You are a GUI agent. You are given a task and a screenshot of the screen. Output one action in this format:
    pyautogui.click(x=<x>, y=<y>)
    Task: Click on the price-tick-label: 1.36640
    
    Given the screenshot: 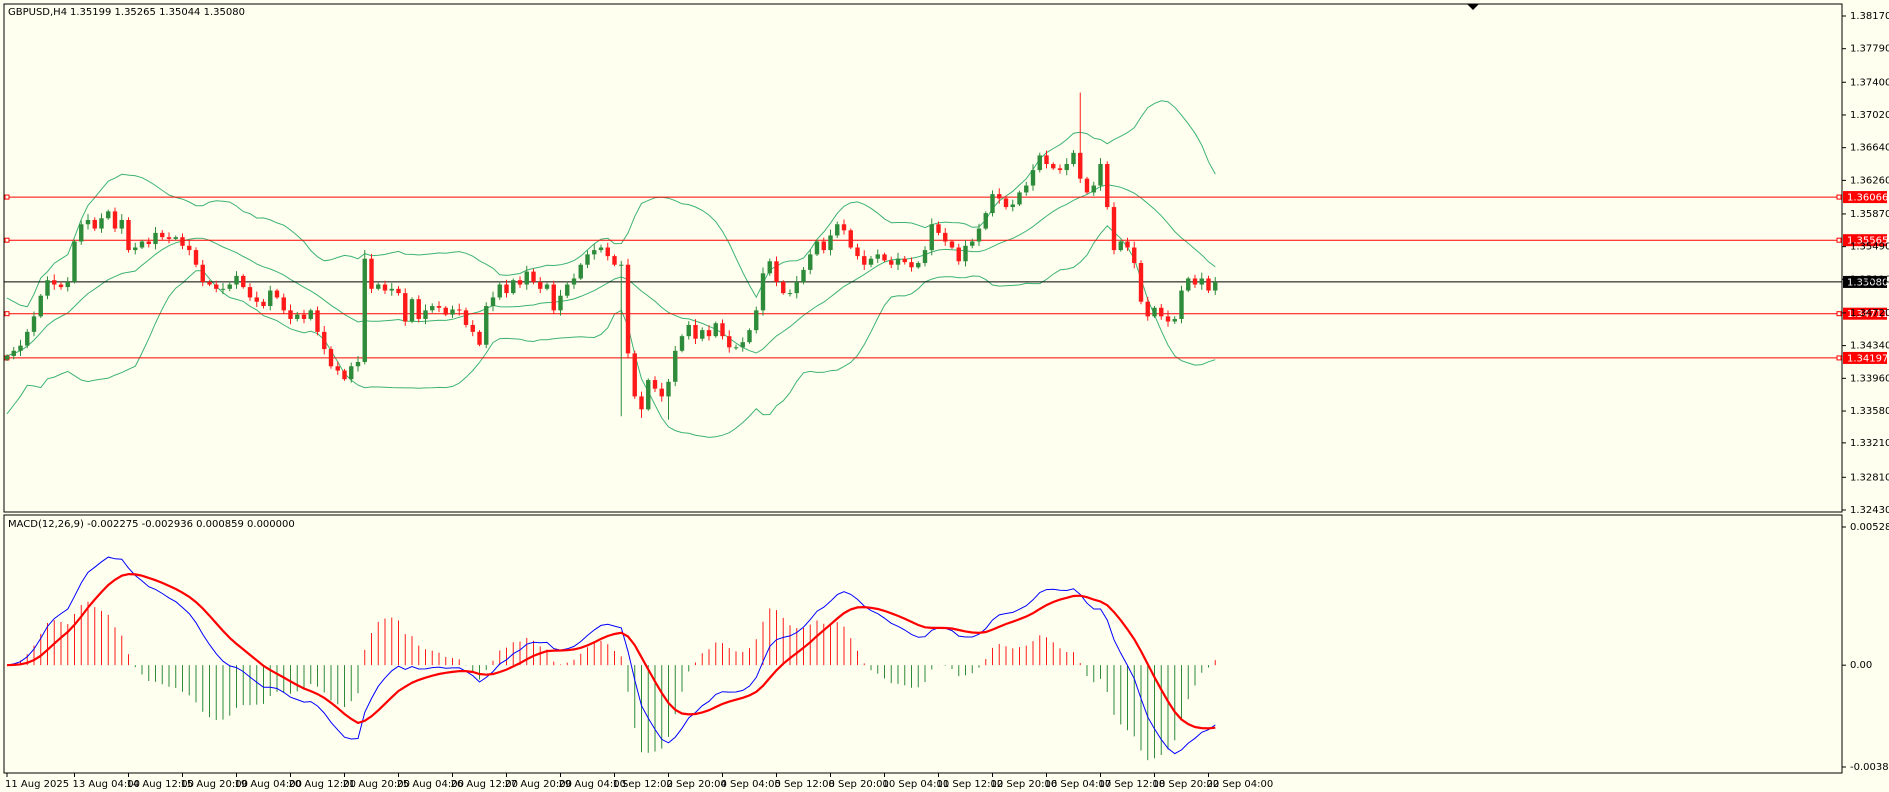 What is the action you would take?
    pyautogui.click(x=1869, y=148)
    